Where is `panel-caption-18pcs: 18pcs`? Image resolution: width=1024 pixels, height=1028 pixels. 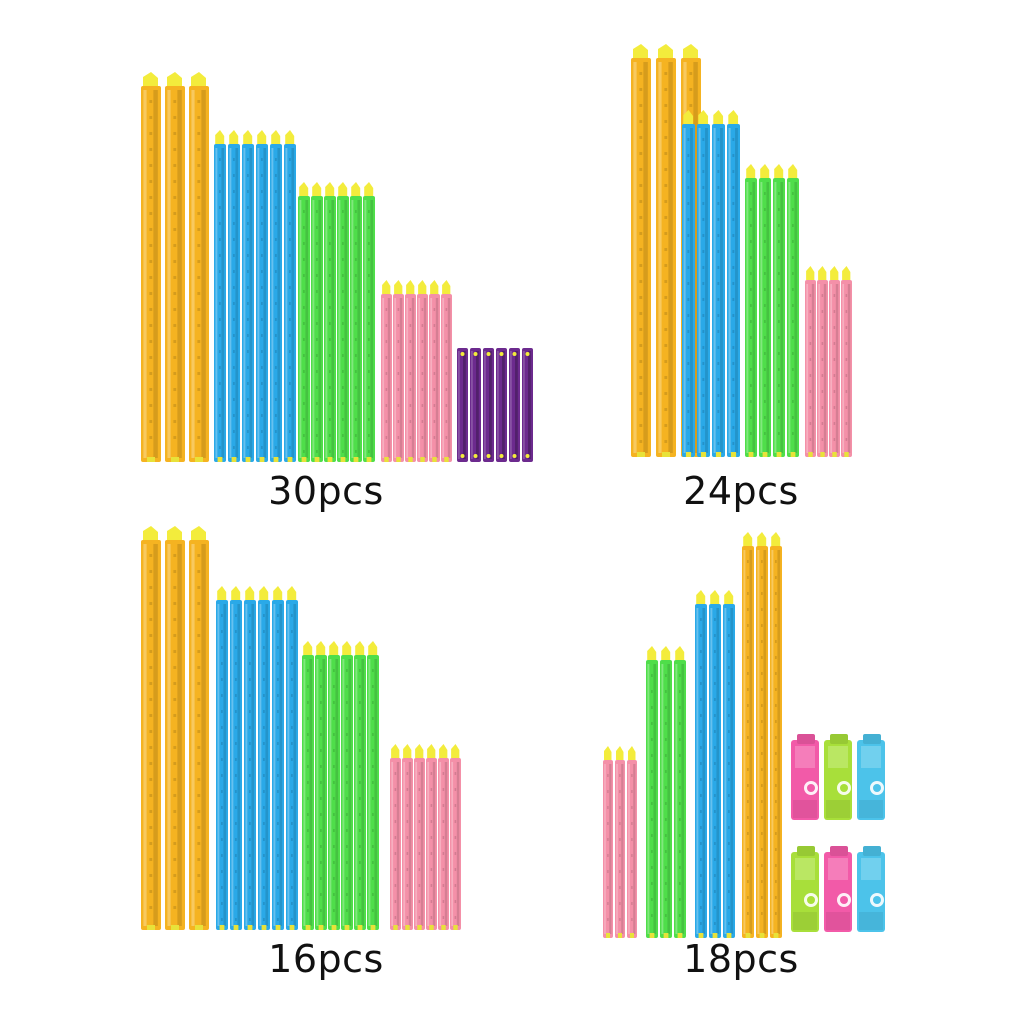
panel-caption-18pcs: 18pcs is located at coordinates (741, 959).